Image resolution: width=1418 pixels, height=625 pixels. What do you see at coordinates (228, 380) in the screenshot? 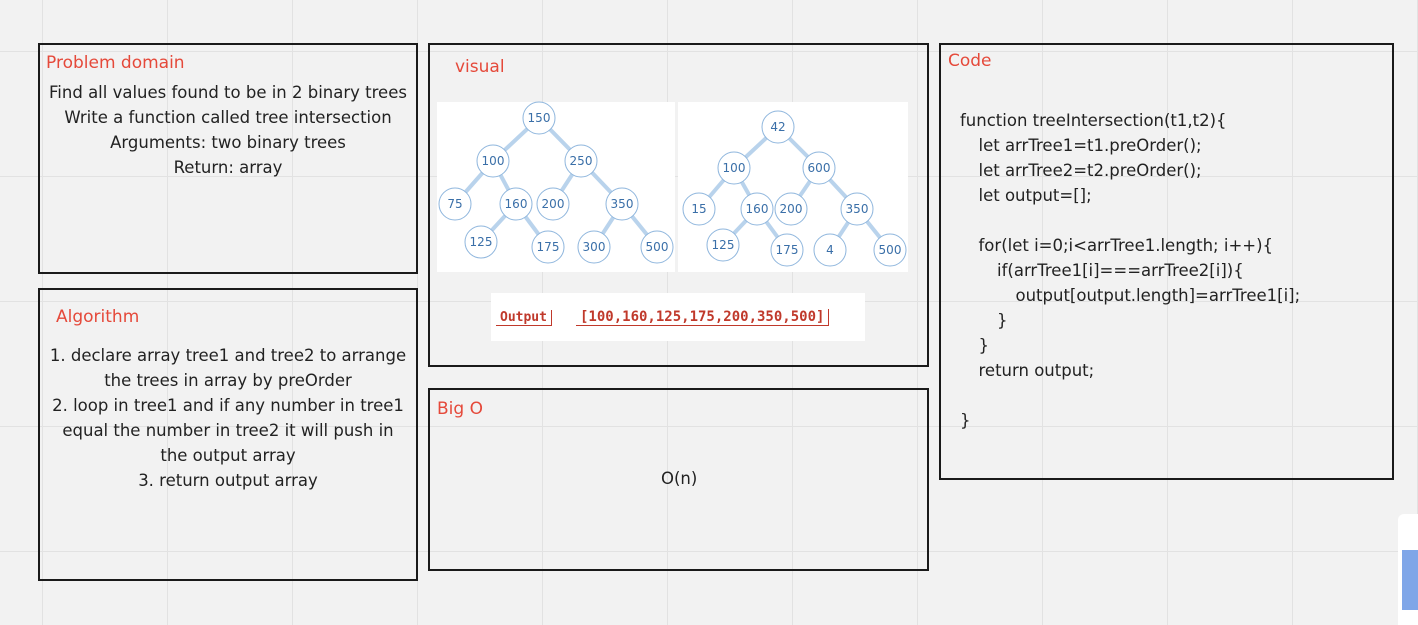
I see `text-line: the trees in array by preOrder` at bounding box center [228, 380].